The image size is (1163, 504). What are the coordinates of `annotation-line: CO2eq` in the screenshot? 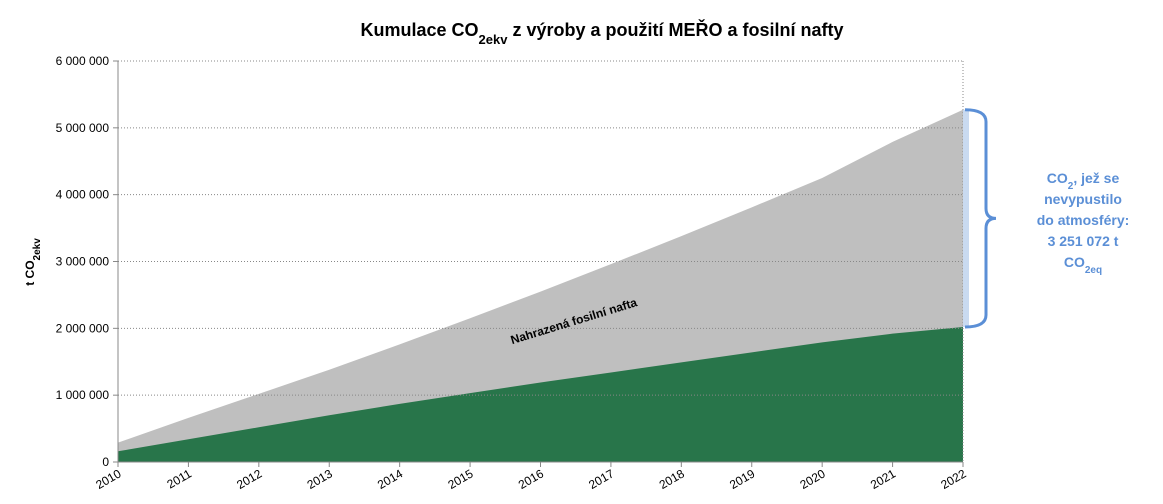 It's located at (1083, 265).